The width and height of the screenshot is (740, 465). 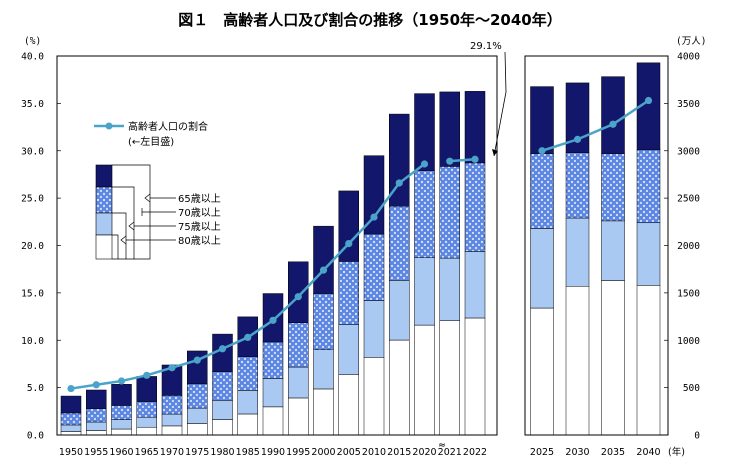 I want to click on left-tick-label: 5.0, so click(x=35, y=388).